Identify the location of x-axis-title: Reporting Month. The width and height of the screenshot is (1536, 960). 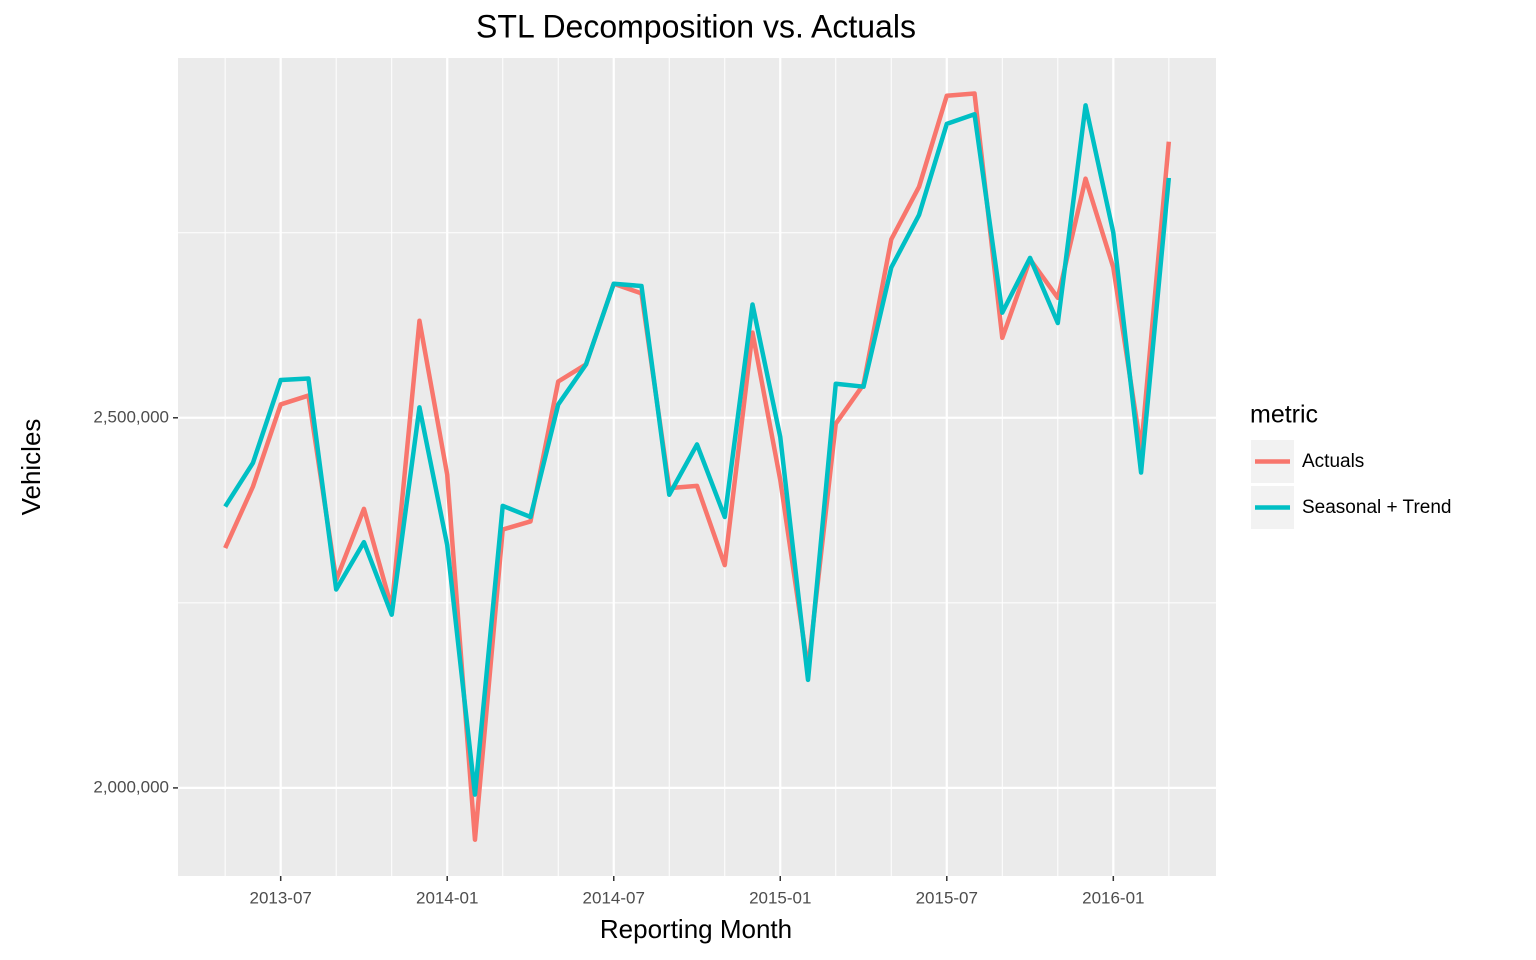
(696, 929).